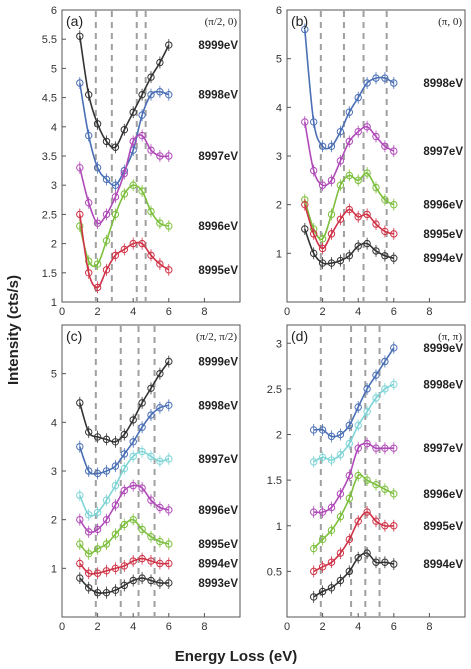 This screenshot has width=471, height=669. I want to click on y-tick-label: 1, so click(54, 569).